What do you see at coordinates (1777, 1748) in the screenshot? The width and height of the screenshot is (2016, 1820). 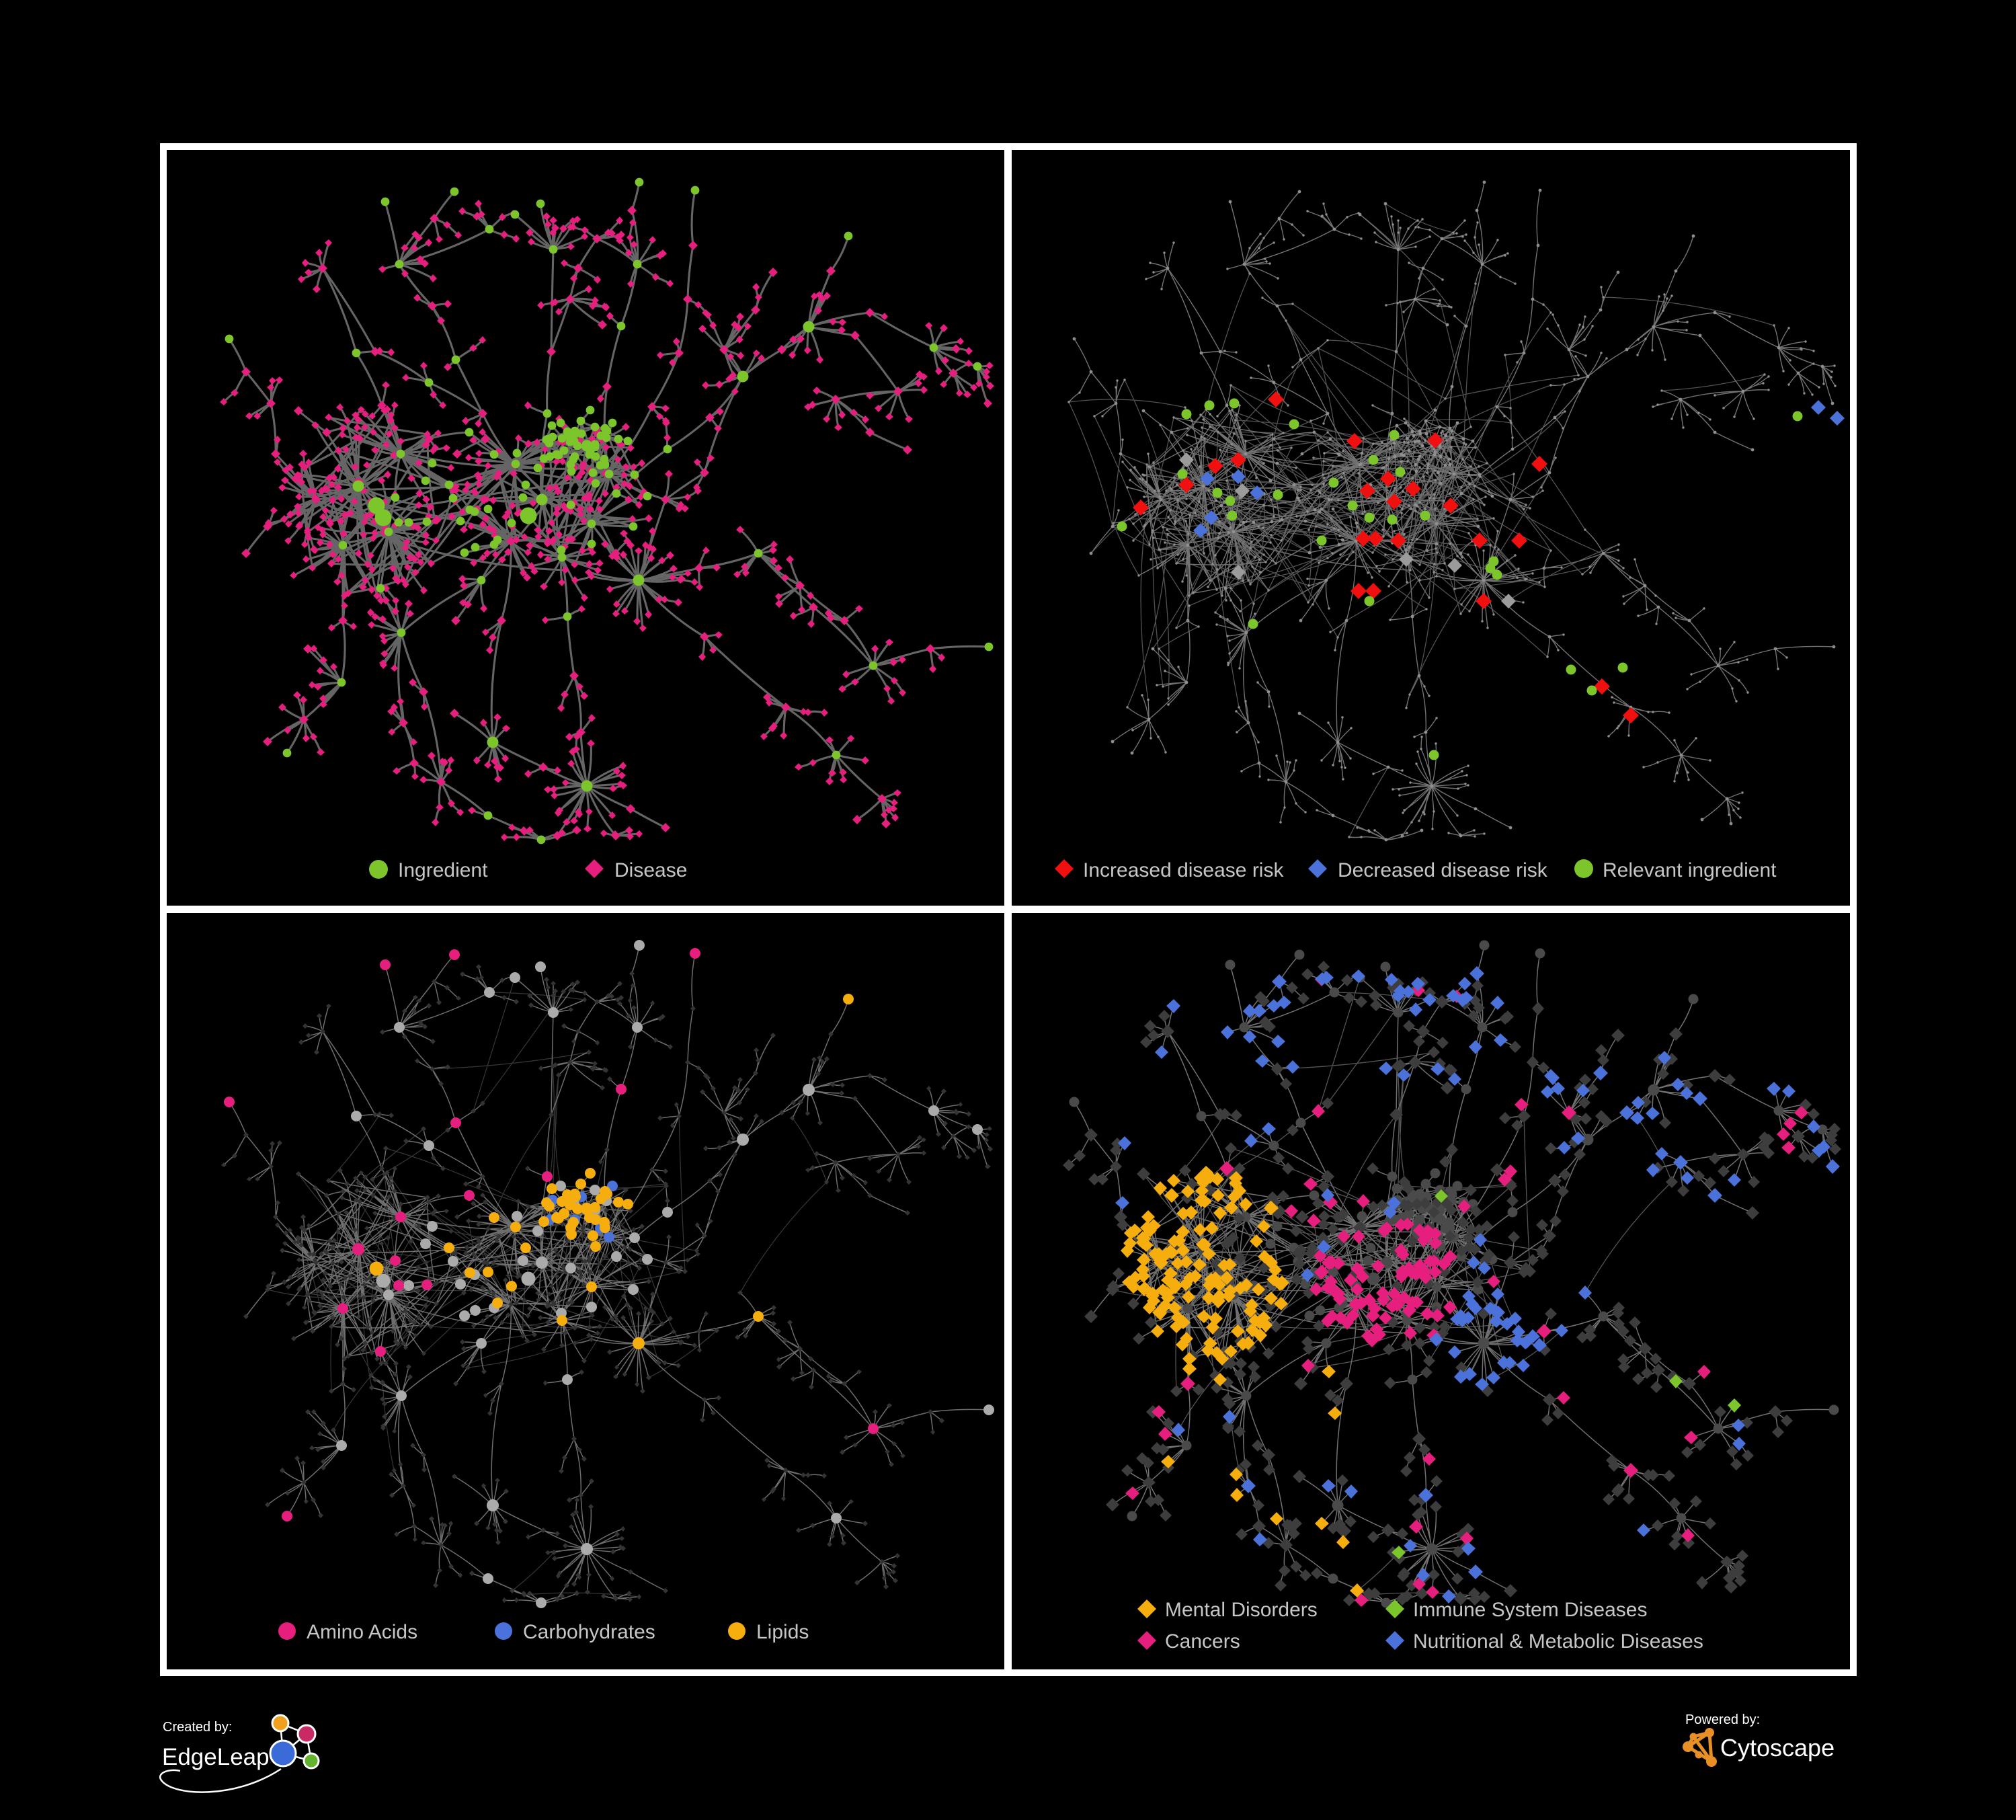 I see `svg-text: Cytoscape` at bounding box center [1777, 1748].